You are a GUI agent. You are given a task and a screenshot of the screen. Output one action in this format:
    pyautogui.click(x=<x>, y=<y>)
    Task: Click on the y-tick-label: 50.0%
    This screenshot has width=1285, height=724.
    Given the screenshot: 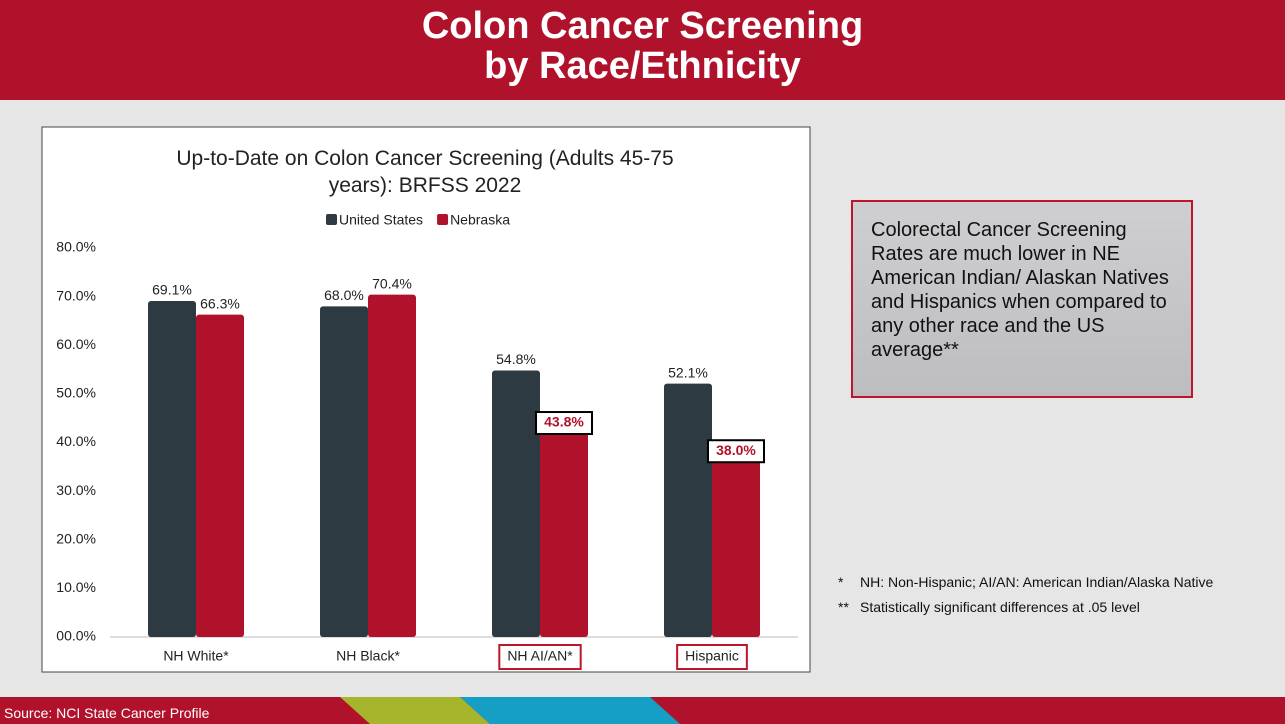 What is the action you would take?
    pyautogui.click(x=76, y=393)
    